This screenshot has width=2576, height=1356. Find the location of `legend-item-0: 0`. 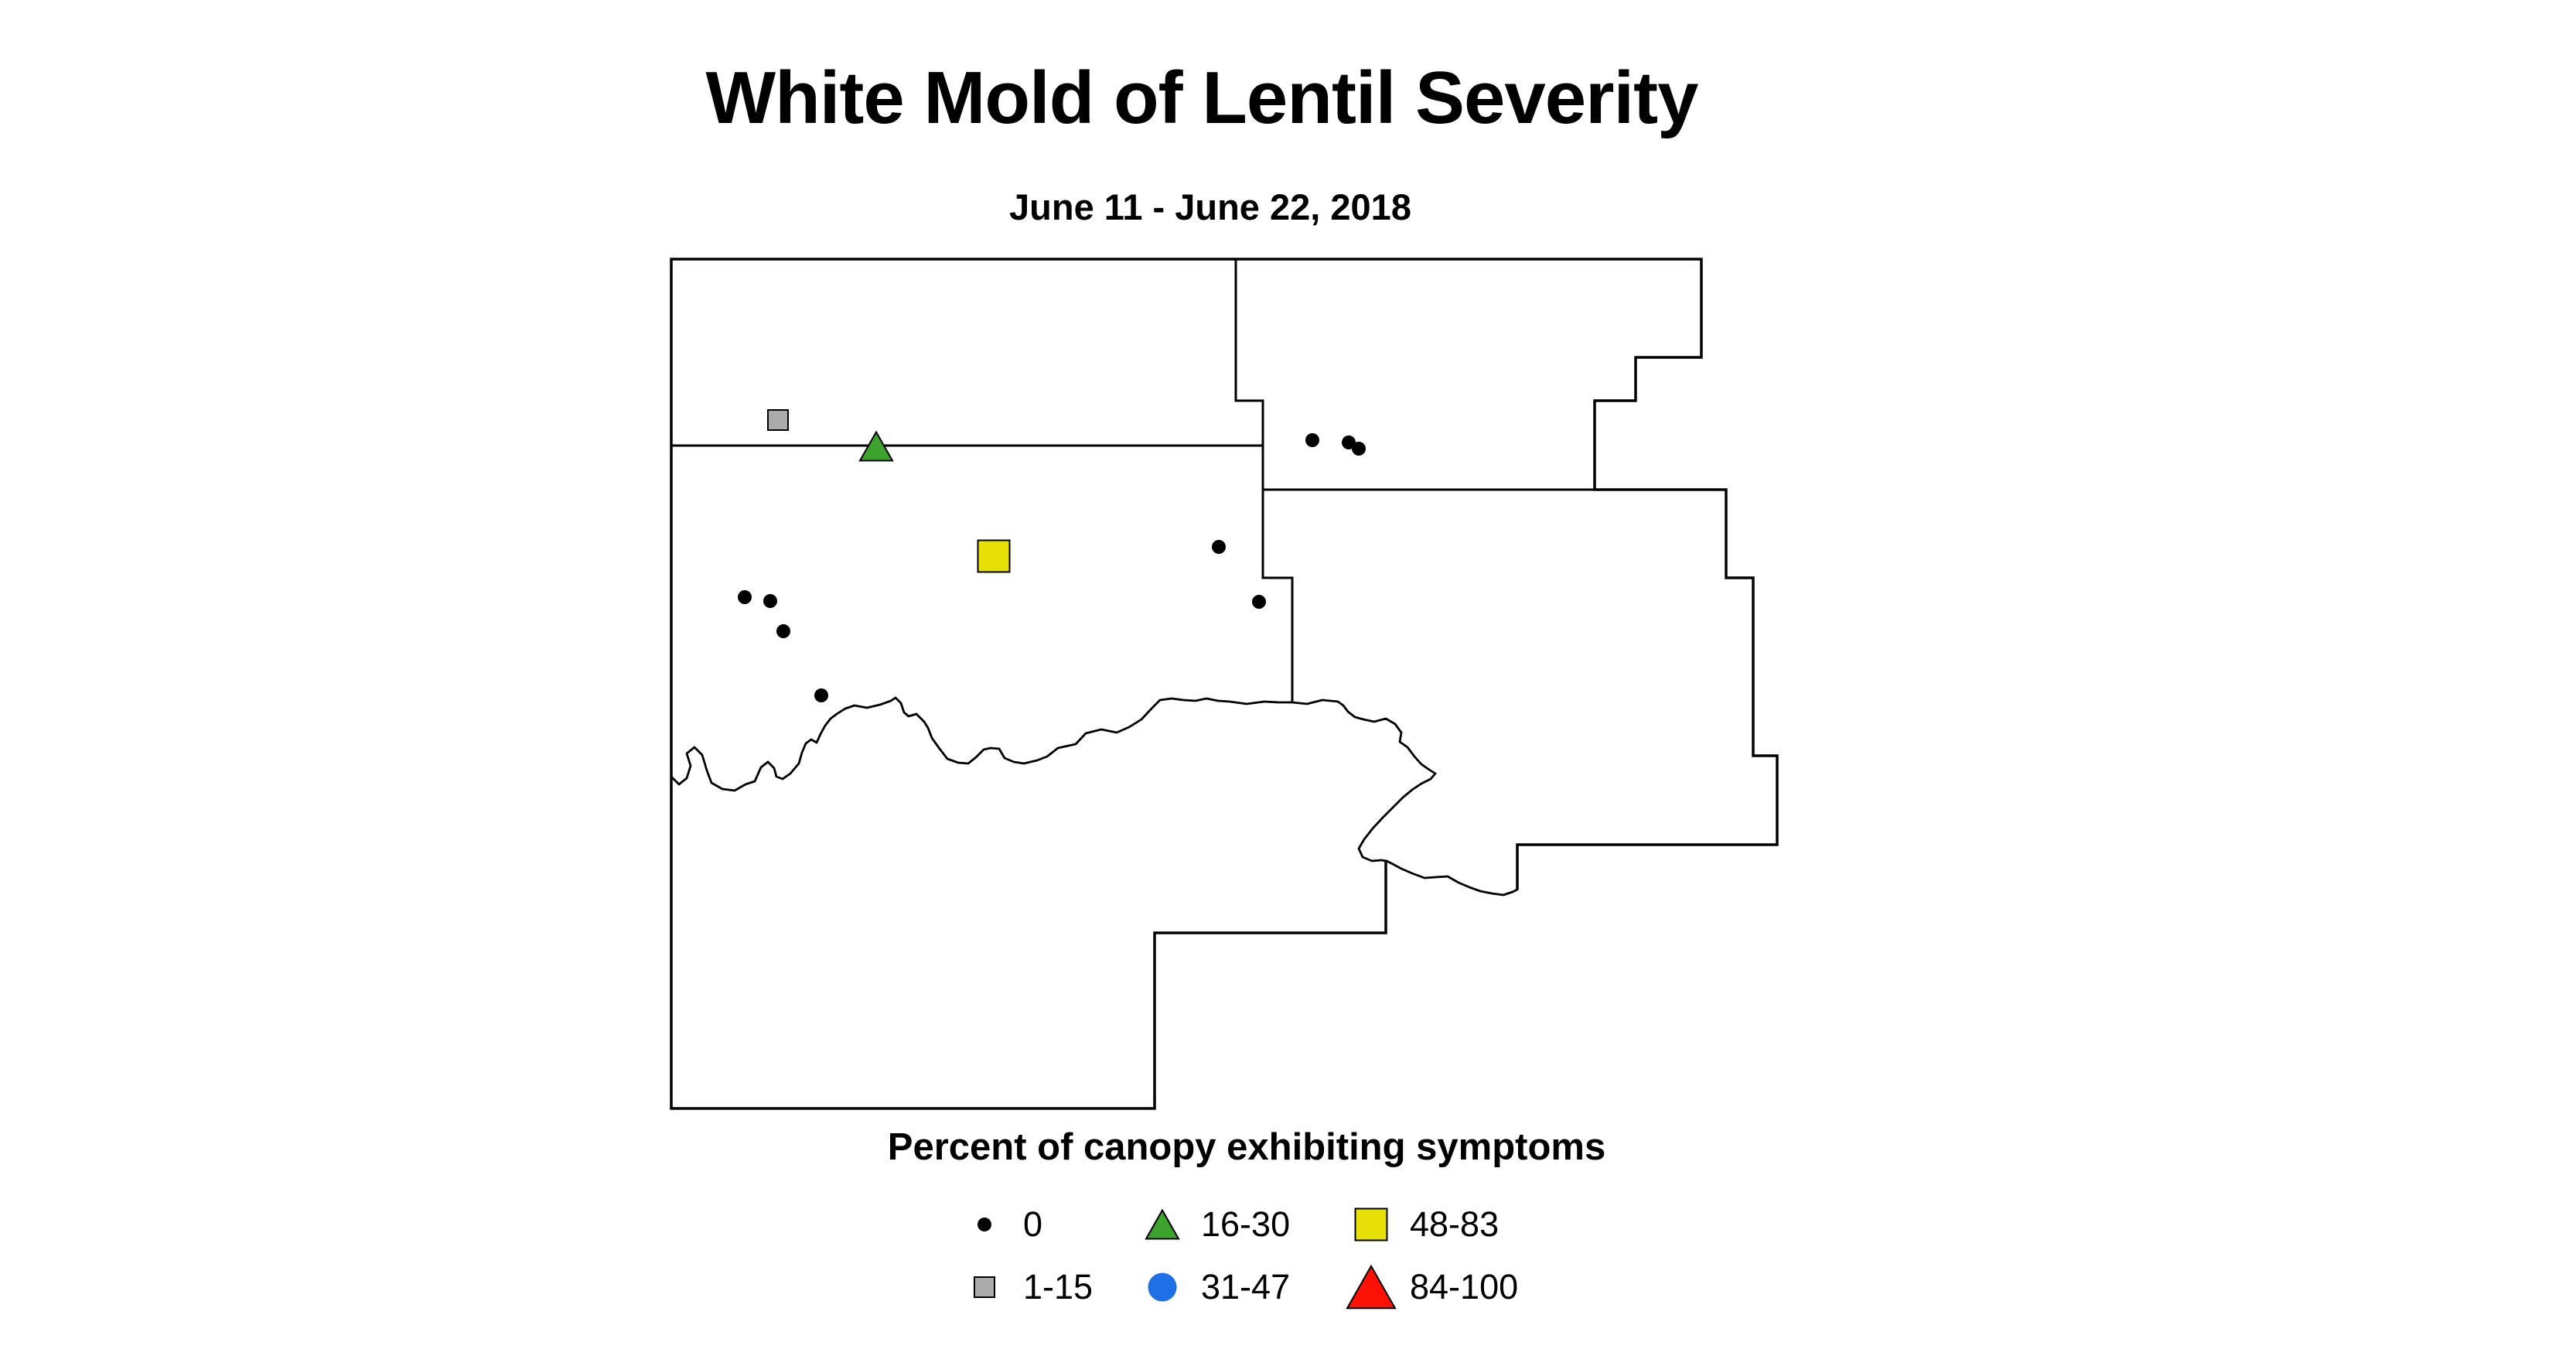

legend-item-0: 0 is located at coordinates (999, 1225).